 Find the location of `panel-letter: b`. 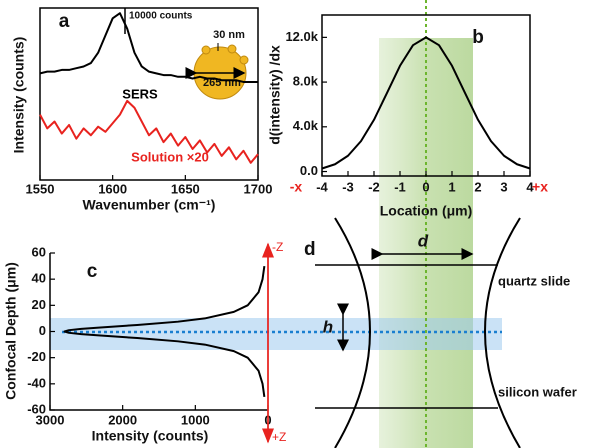

panel-letter: b is located at coordinates (478, 37).